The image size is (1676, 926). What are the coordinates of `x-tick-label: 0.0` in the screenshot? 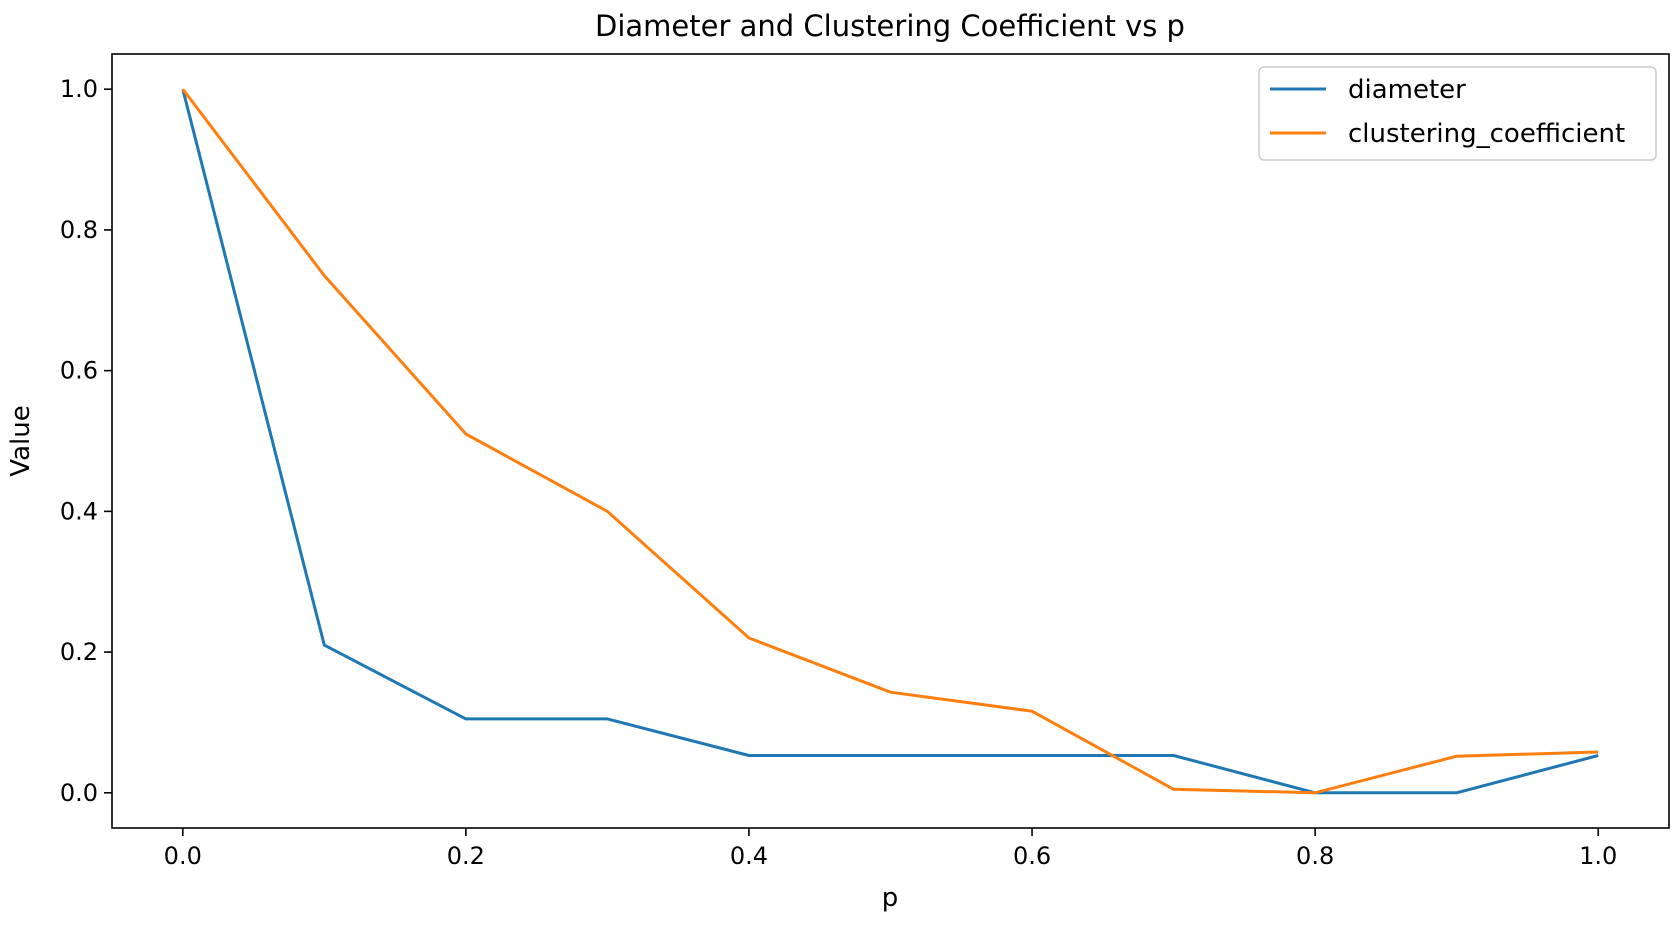 It's located at (183, 856).